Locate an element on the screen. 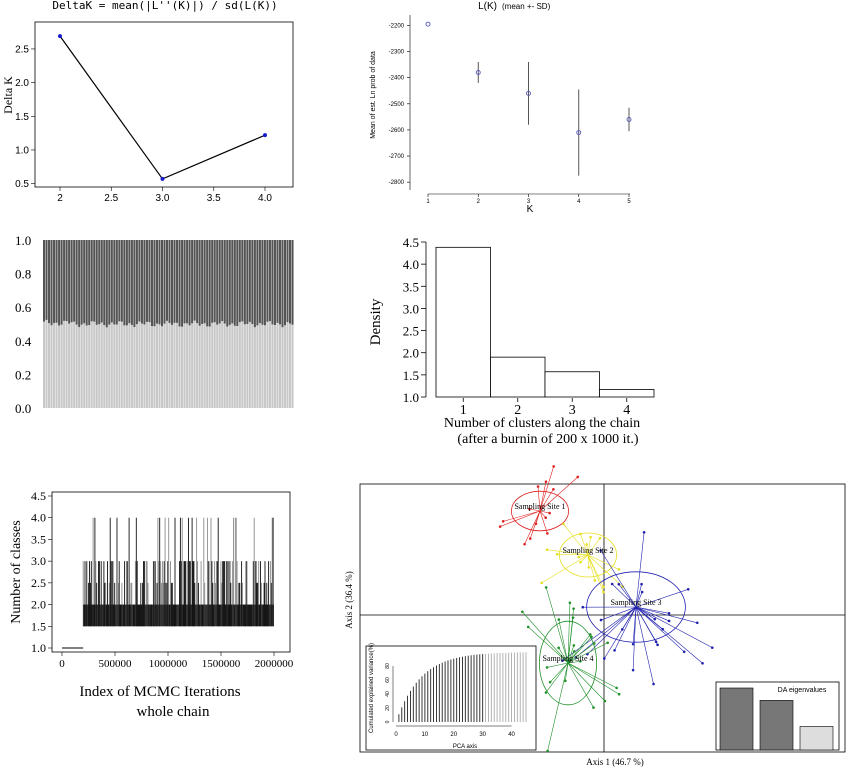 The height and width of the screenshot is (770, 850). structure-bars is located at coordinates (168, 324).